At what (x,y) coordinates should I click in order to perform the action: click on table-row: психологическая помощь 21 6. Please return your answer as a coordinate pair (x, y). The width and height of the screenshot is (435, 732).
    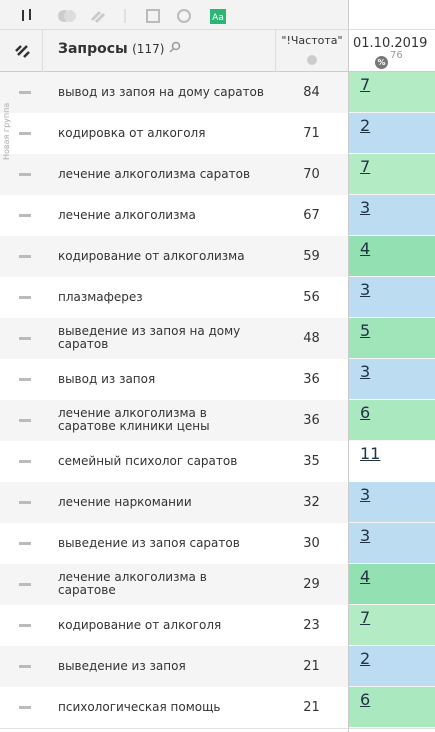
    Looking at the image, I should click on (217, 708).